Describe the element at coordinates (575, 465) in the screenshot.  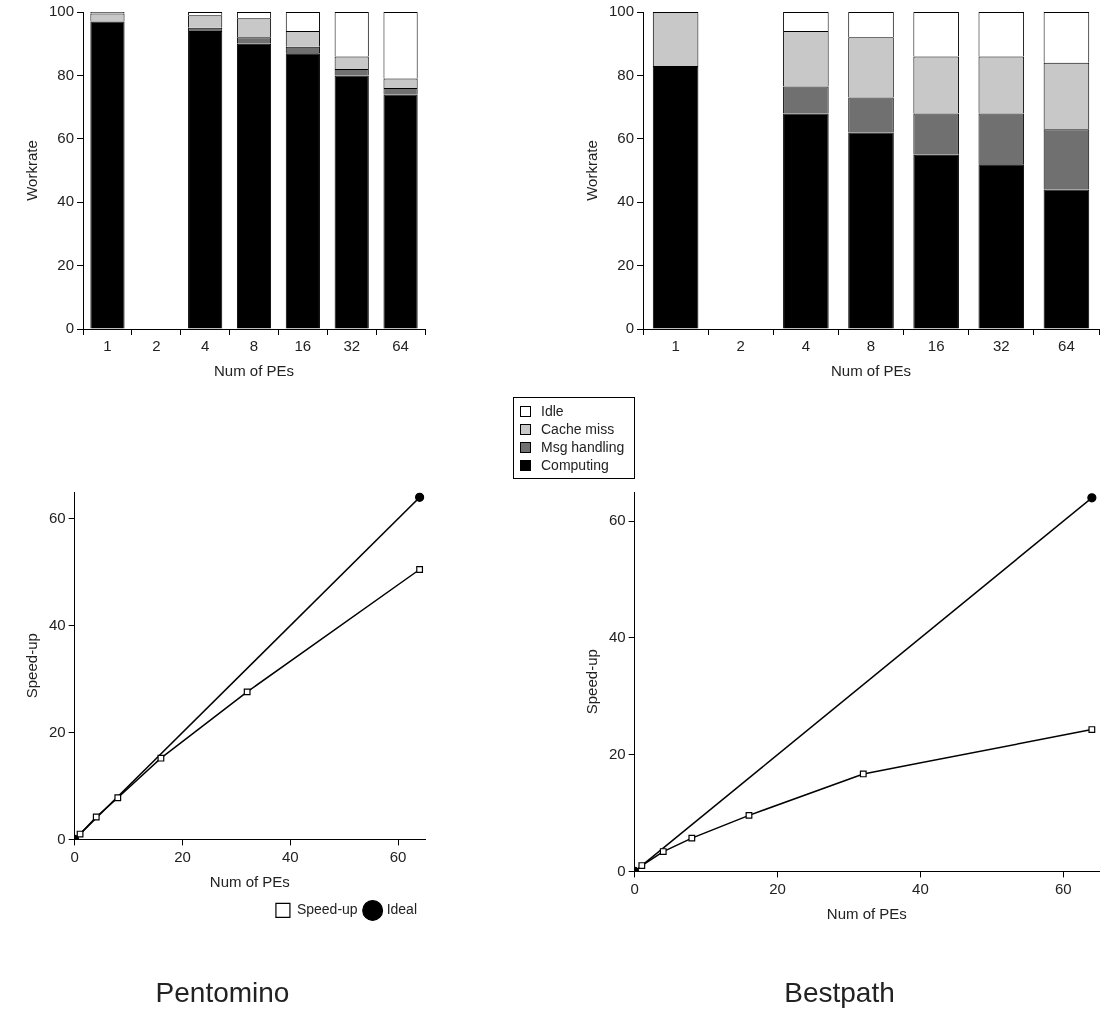
I see `legend-label: Computing` at that location.